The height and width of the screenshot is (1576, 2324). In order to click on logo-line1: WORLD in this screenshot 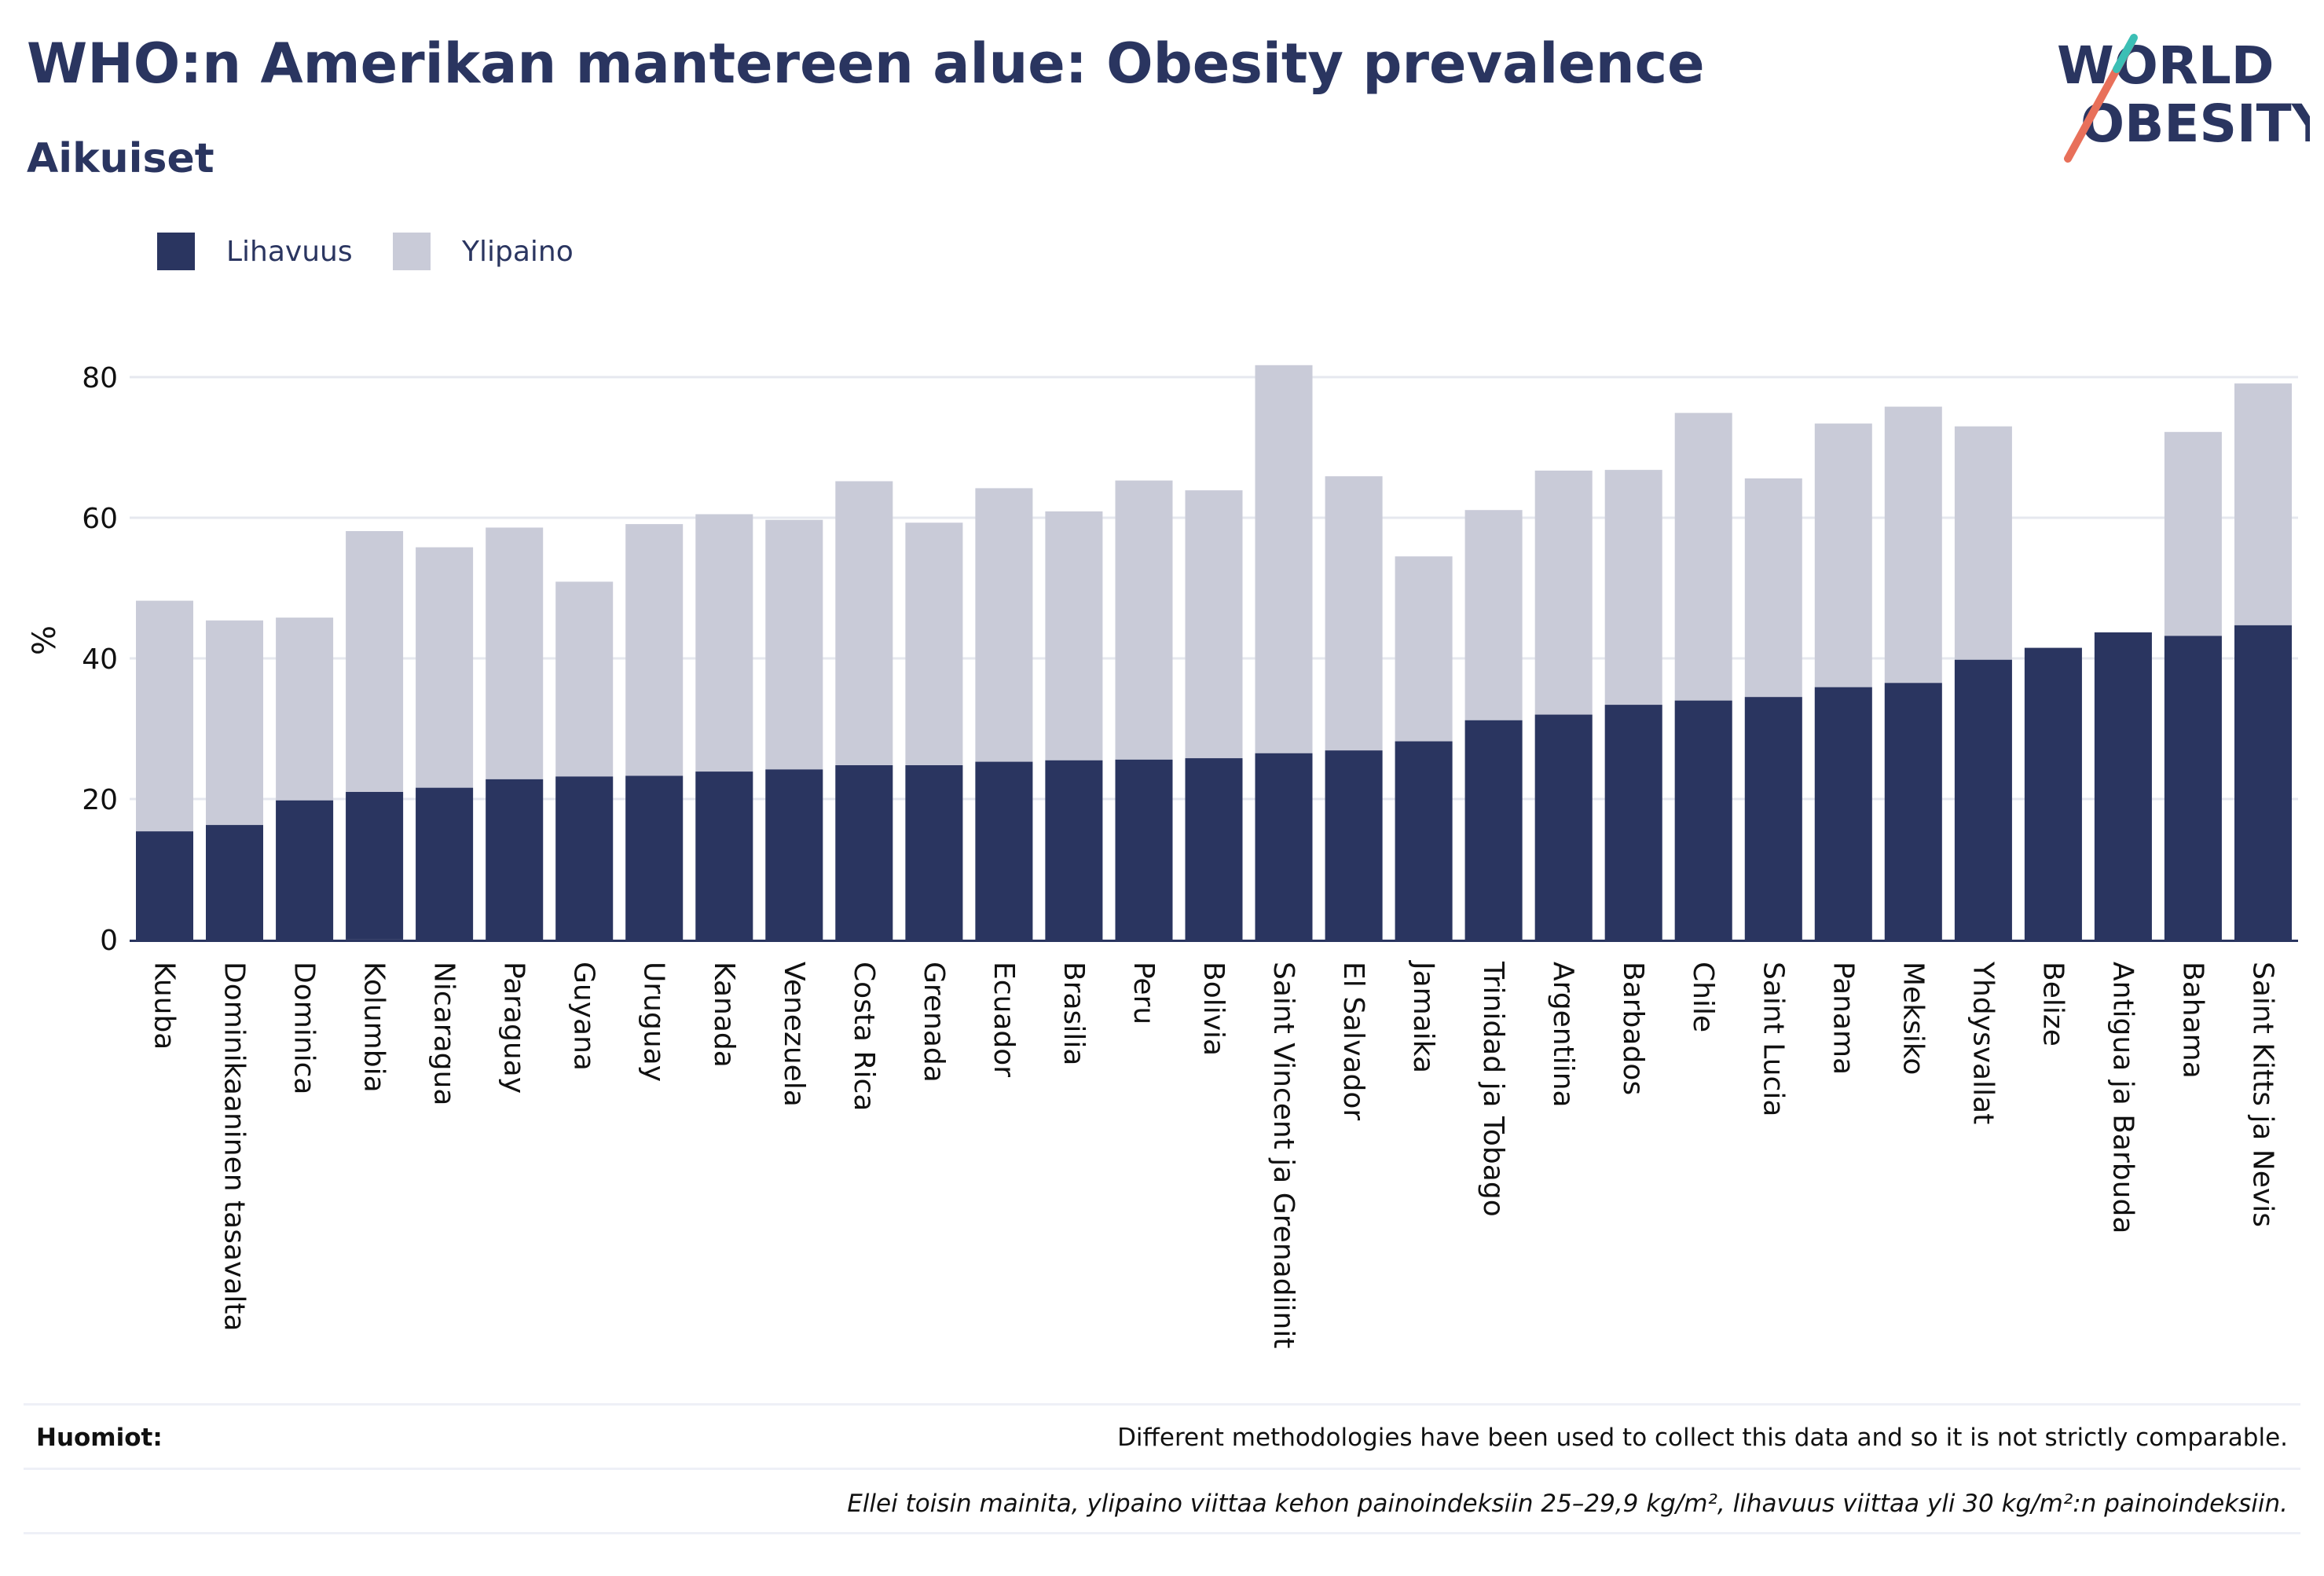, I will do `click(2166, 65)`.